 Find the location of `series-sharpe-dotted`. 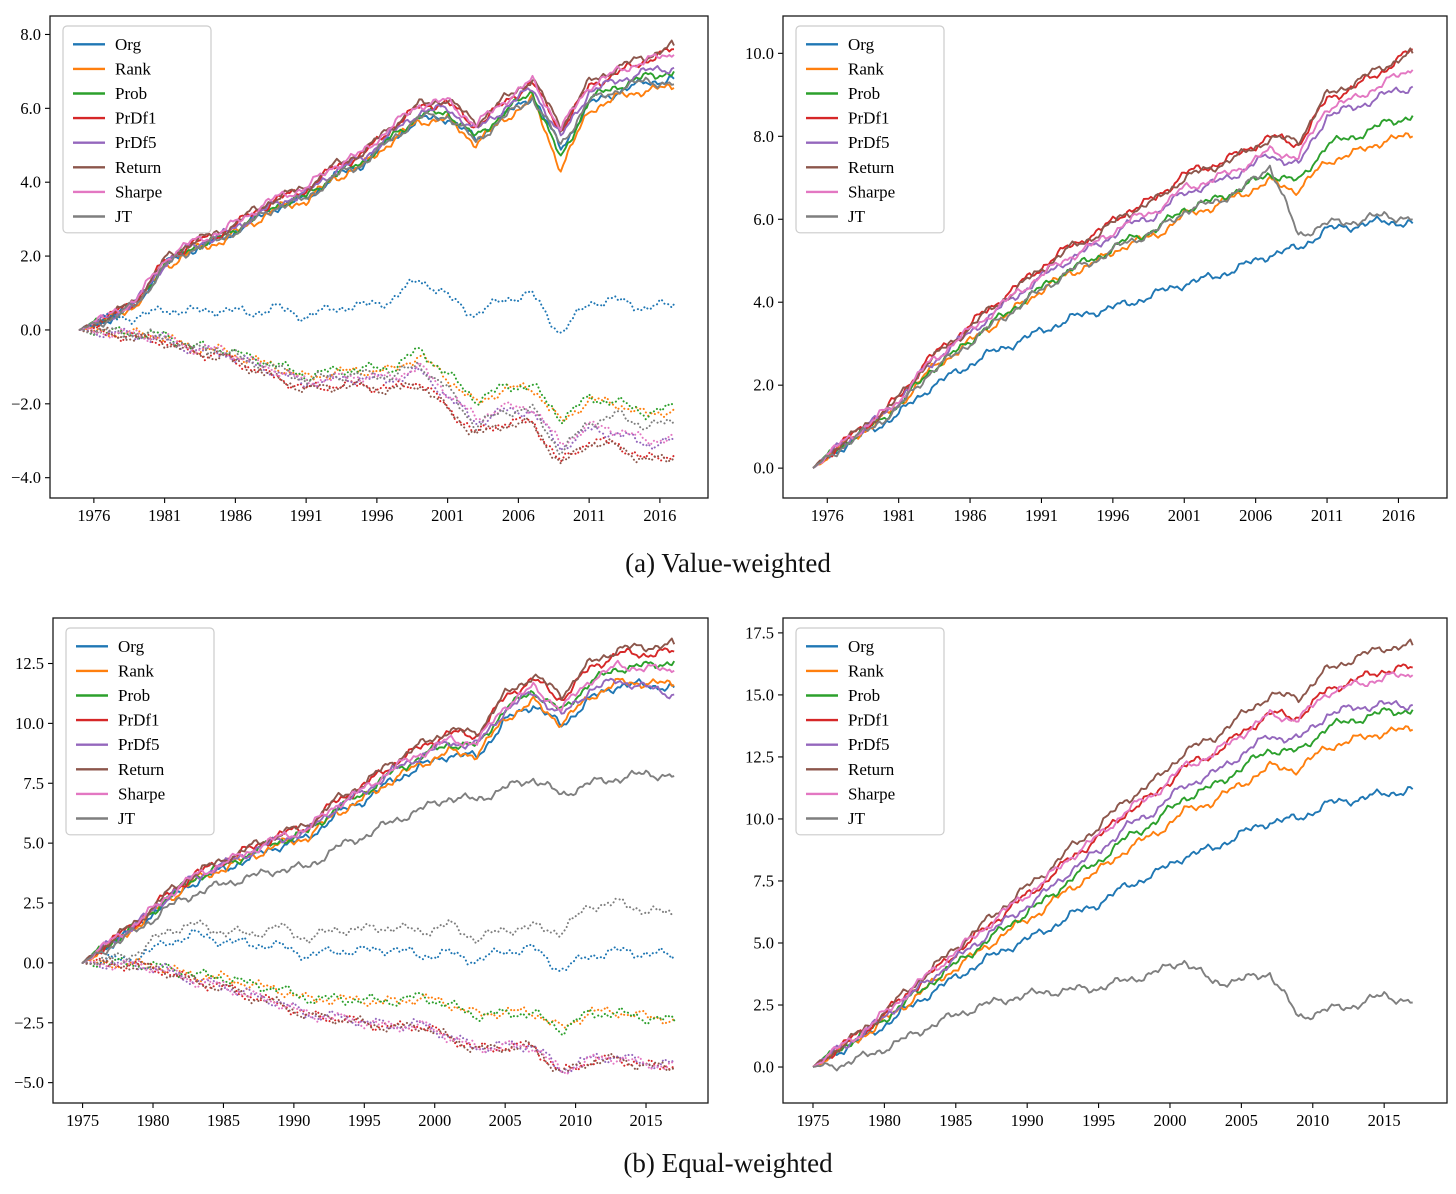

series-sharpe-dotted is located at coordinates (378, 1017).